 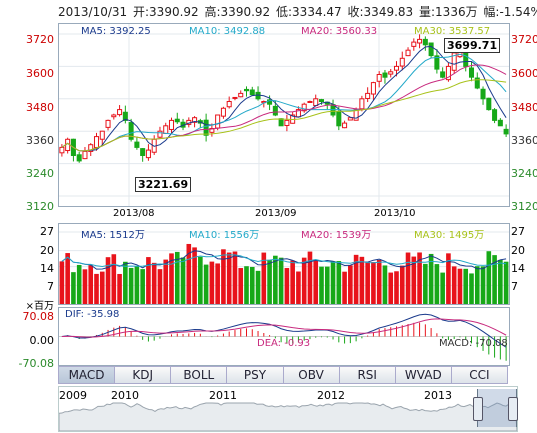 I want to click on tab-obv: OBV, so click(x=311, y=375).